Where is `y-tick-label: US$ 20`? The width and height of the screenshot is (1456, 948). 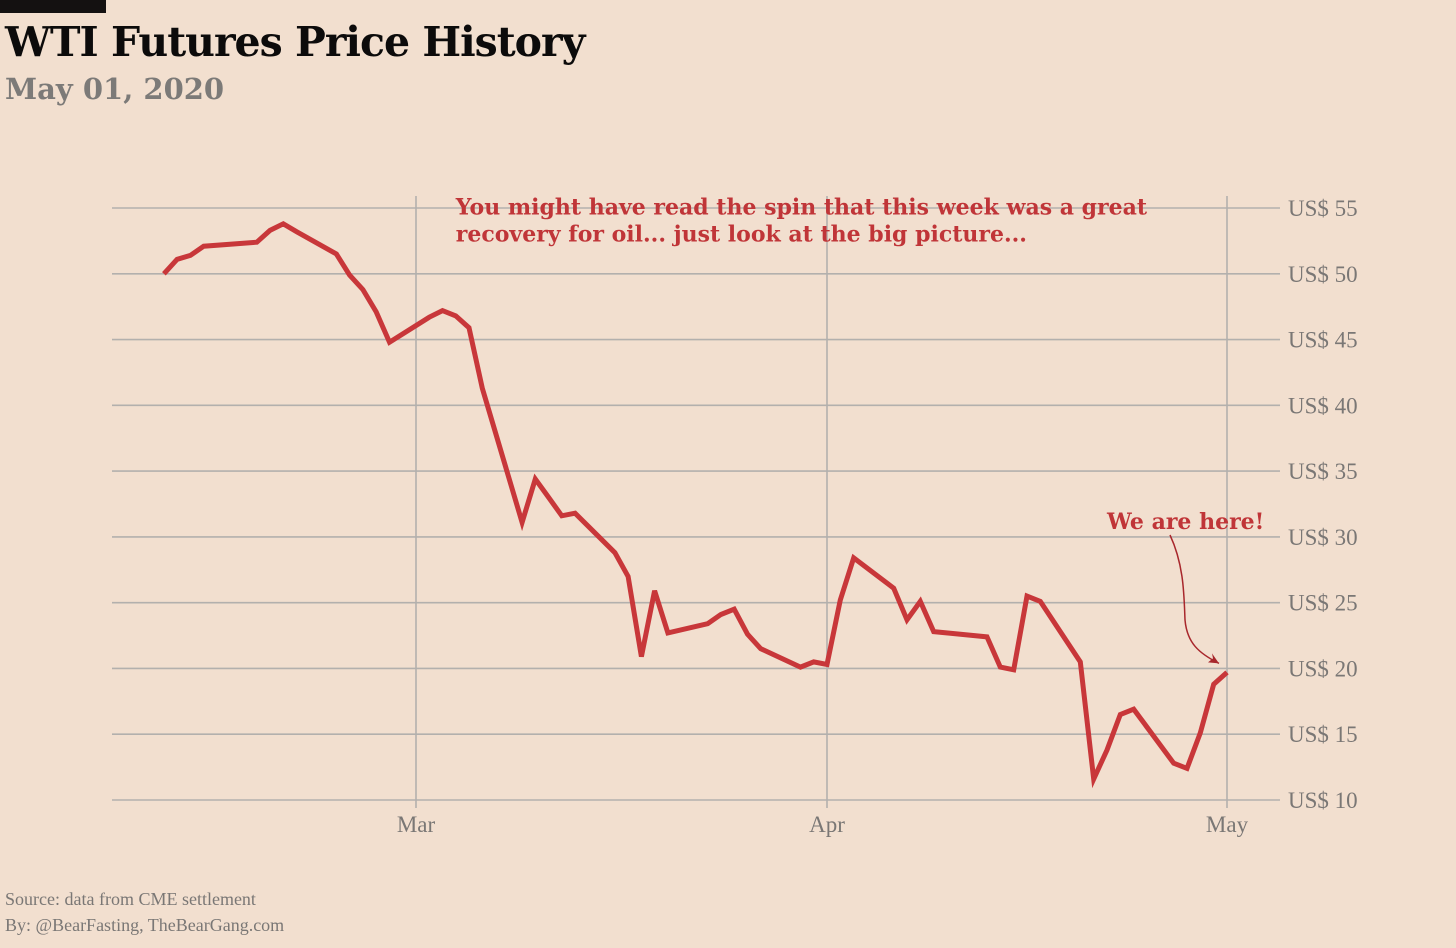
y-tick-label: US$ 20 is located at coordinates (1323, 668).